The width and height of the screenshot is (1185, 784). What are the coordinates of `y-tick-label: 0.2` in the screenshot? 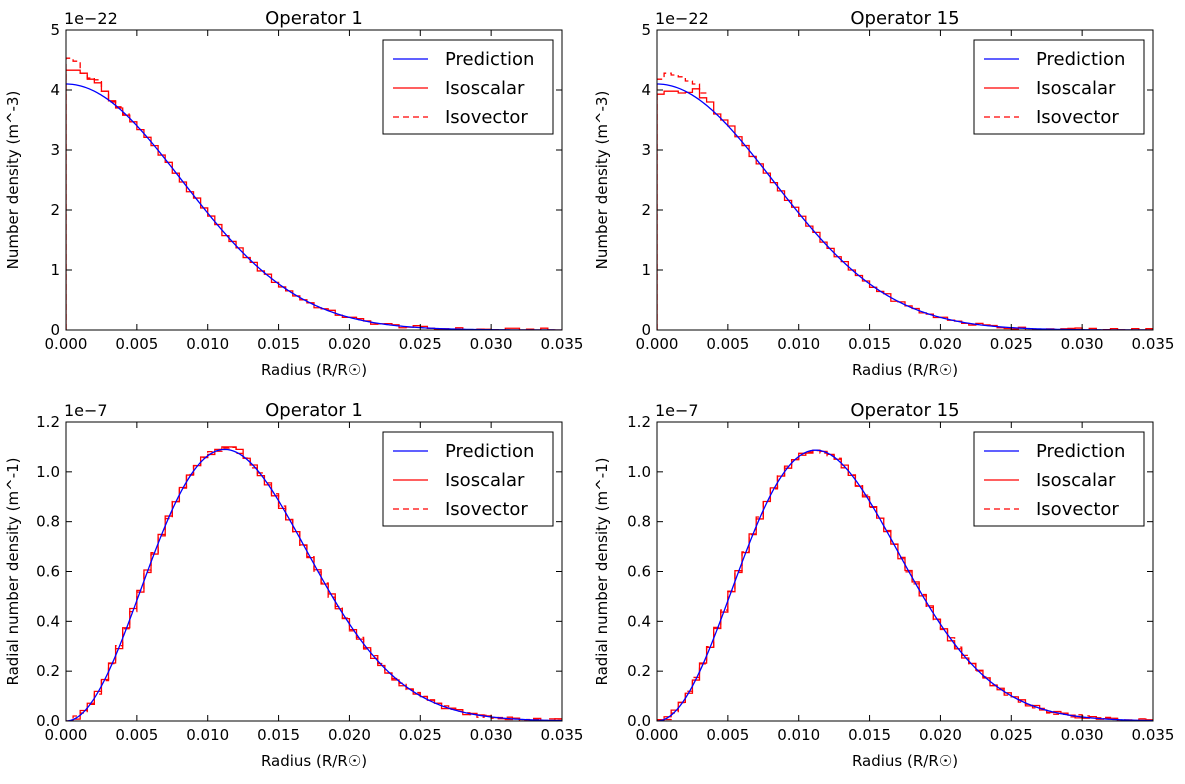 It's located at (639, 671).